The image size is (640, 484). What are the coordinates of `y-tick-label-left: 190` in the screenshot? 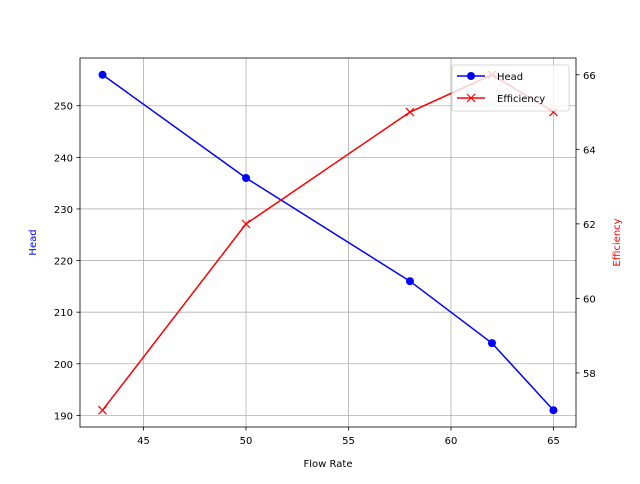 It's located at (63, 416).